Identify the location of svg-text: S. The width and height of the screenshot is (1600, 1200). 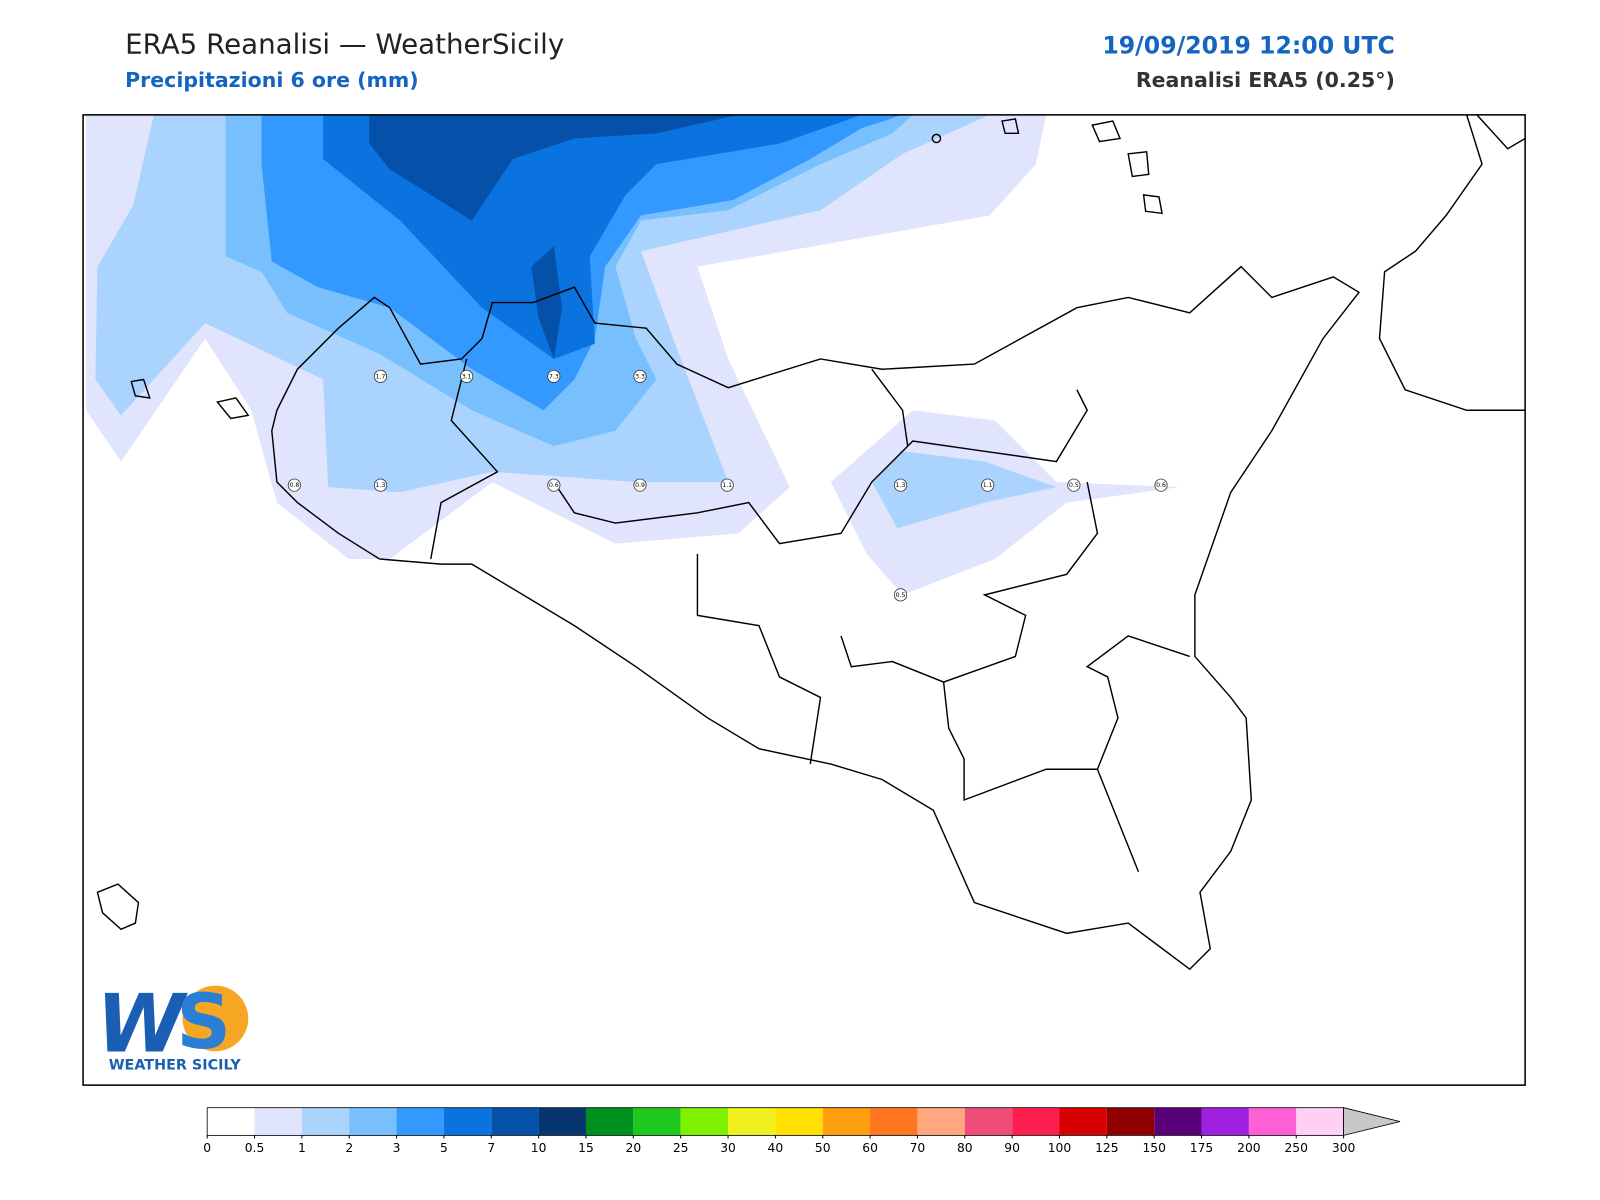
(203, 1022).